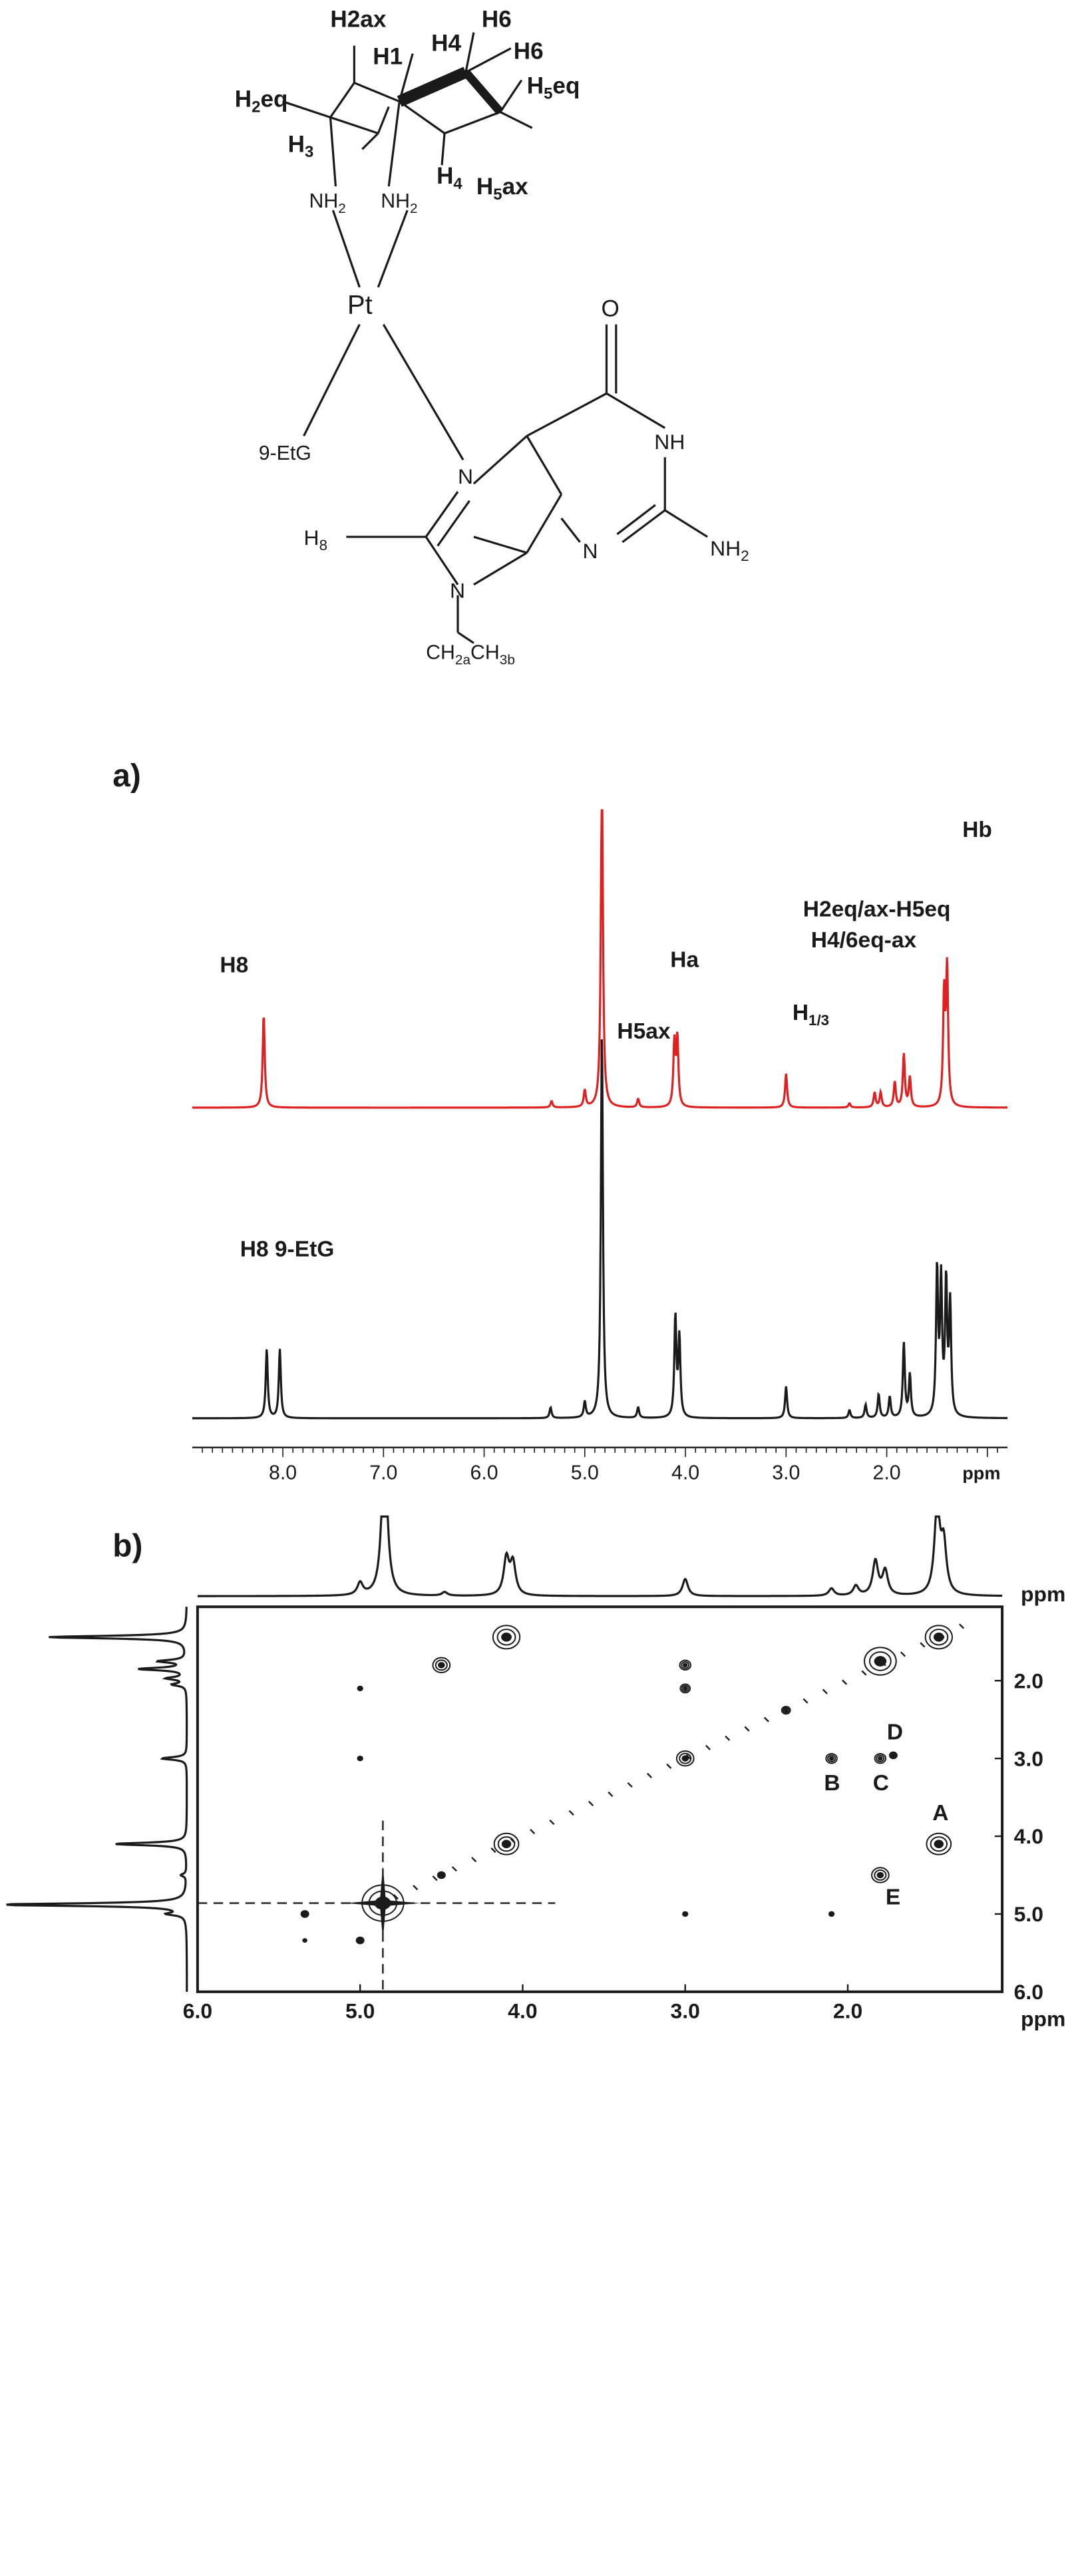 This screenshot has width=1072, height=2576. Describe the element at coordinates (600, 1465) in the screenshot. I see `panel-a-ticks: 8.0 7.0 6.0 5.0 4.0 3.0 2.0` at that location.